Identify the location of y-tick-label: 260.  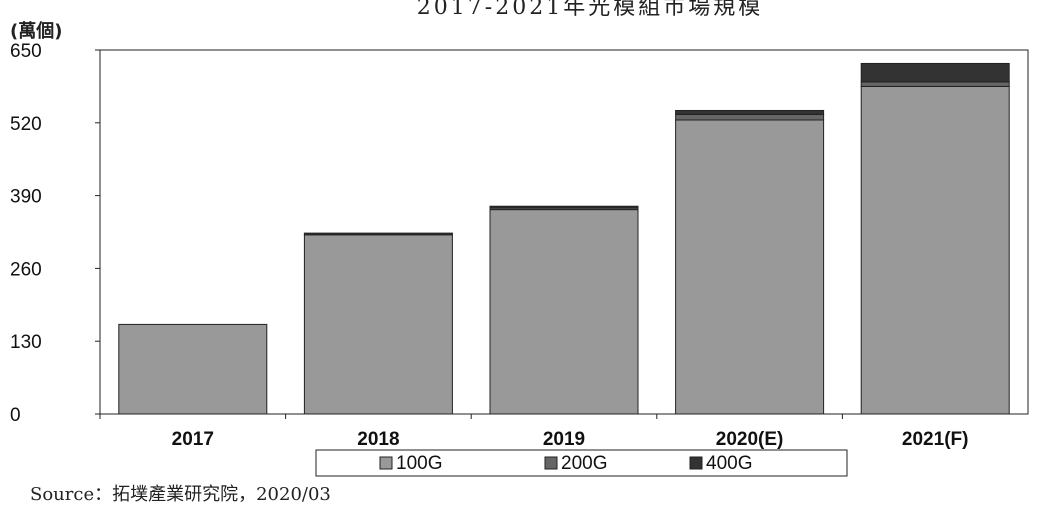
(26, 269).